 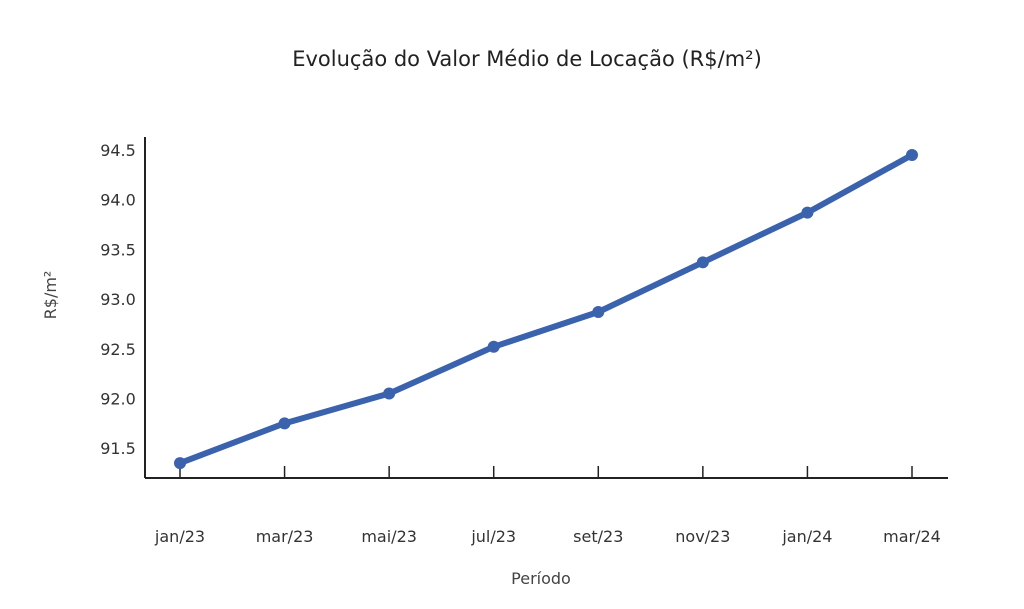 I want to click on x-tick-label: set/23, so click(x=598, y=536).